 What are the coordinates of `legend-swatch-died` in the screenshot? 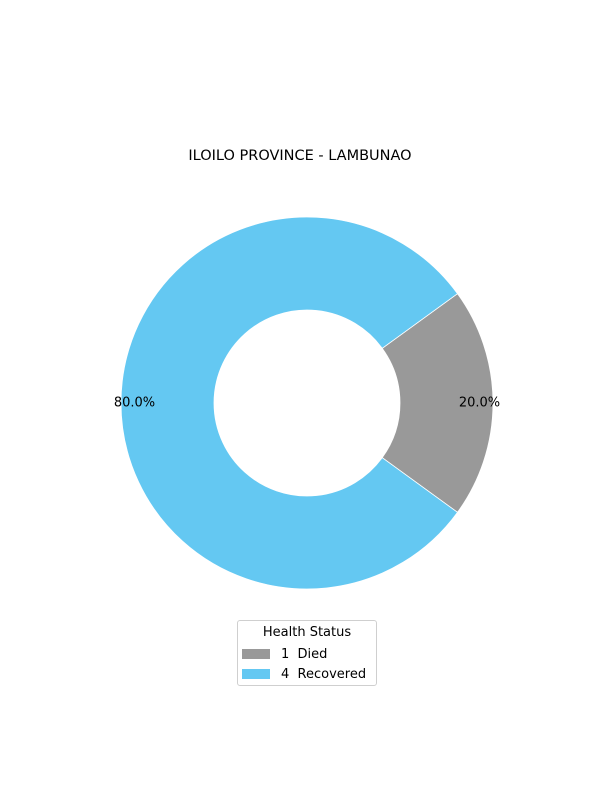 It's located at (256, 654).